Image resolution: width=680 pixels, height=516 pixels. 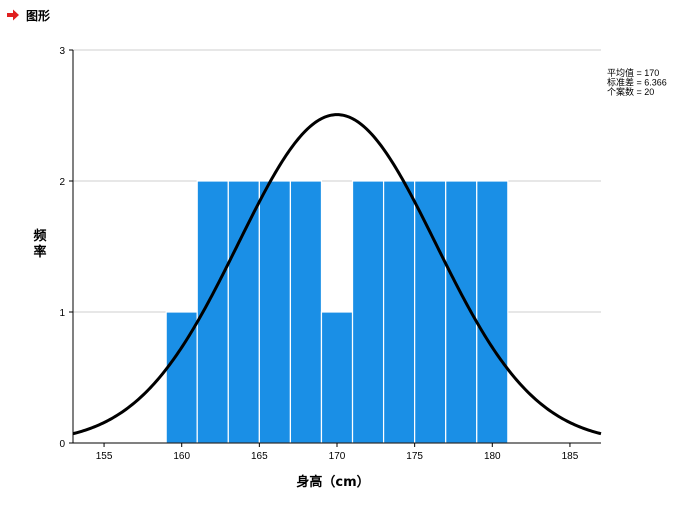 I want to click on stats-line: 平均值 = 170, so click(x=633, y=72).